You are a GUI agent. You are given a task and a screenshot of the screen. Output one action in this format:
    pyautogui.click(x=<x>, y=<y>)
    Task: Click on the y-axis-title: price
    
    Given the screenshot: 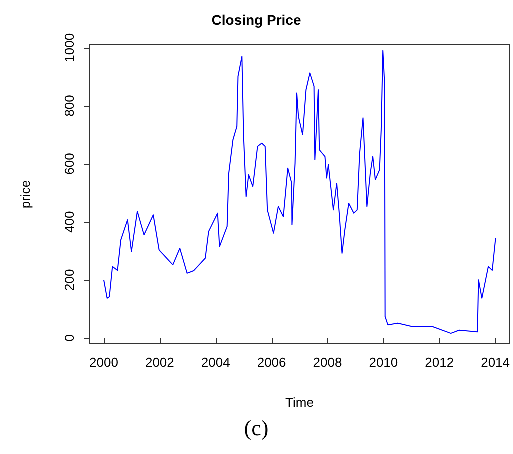 What is the action you would take?
    pyautogui.click(x=25, y=194)
    